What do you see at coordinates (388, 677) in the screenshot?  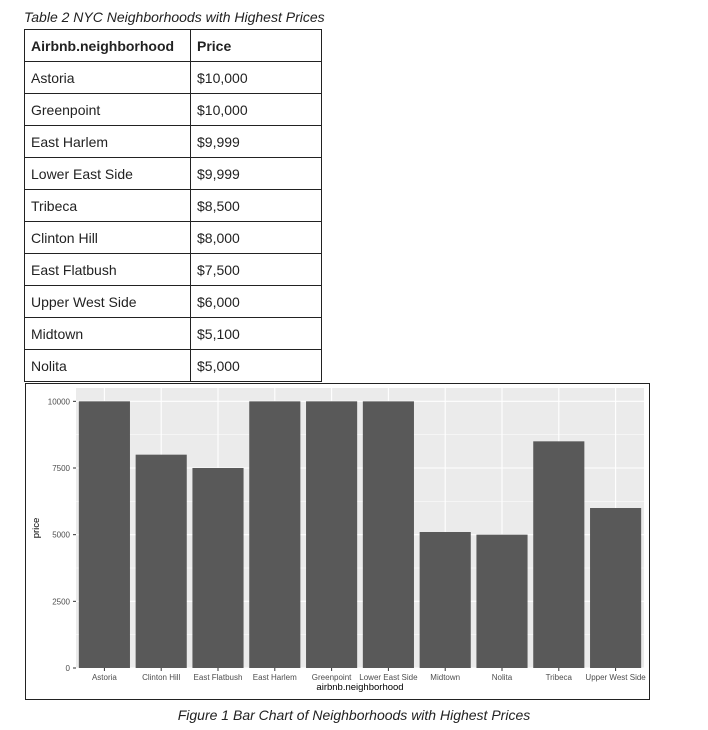 I see `x-tick-label: Lower East Side` at bounding box center [388, 677].